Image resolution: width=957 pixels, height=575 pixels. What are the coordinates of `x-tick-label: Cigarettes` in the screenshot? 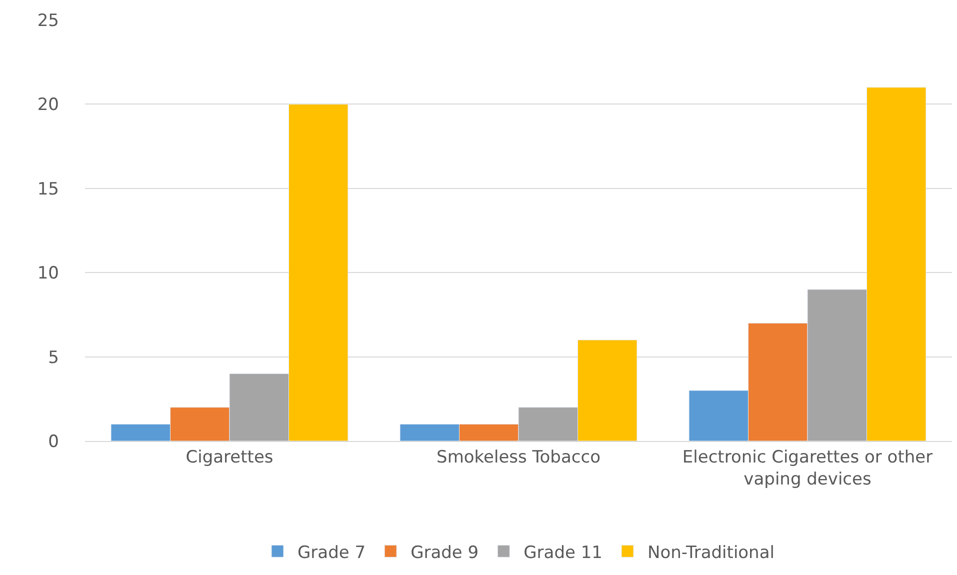 It's located at (230, 457).